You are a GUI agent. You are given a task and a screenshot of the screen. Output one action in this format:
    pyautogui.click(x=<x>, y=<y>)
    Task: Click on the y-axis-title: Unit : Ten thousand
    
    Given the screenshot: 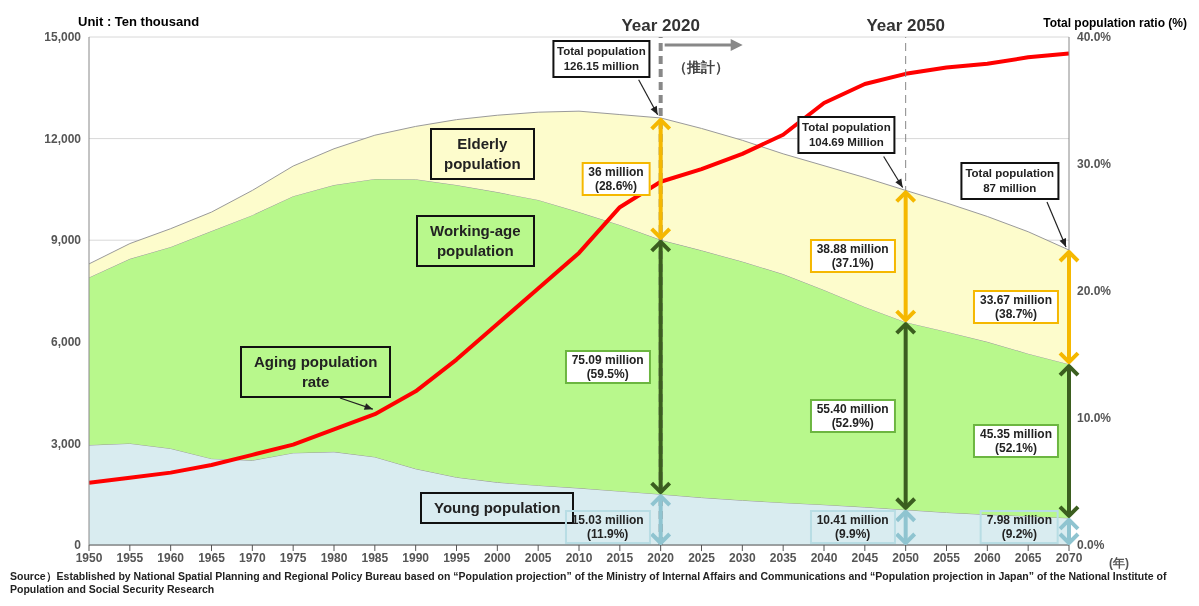 What is the action you would take?
    pyautogui.click(x=139, y=21)
    